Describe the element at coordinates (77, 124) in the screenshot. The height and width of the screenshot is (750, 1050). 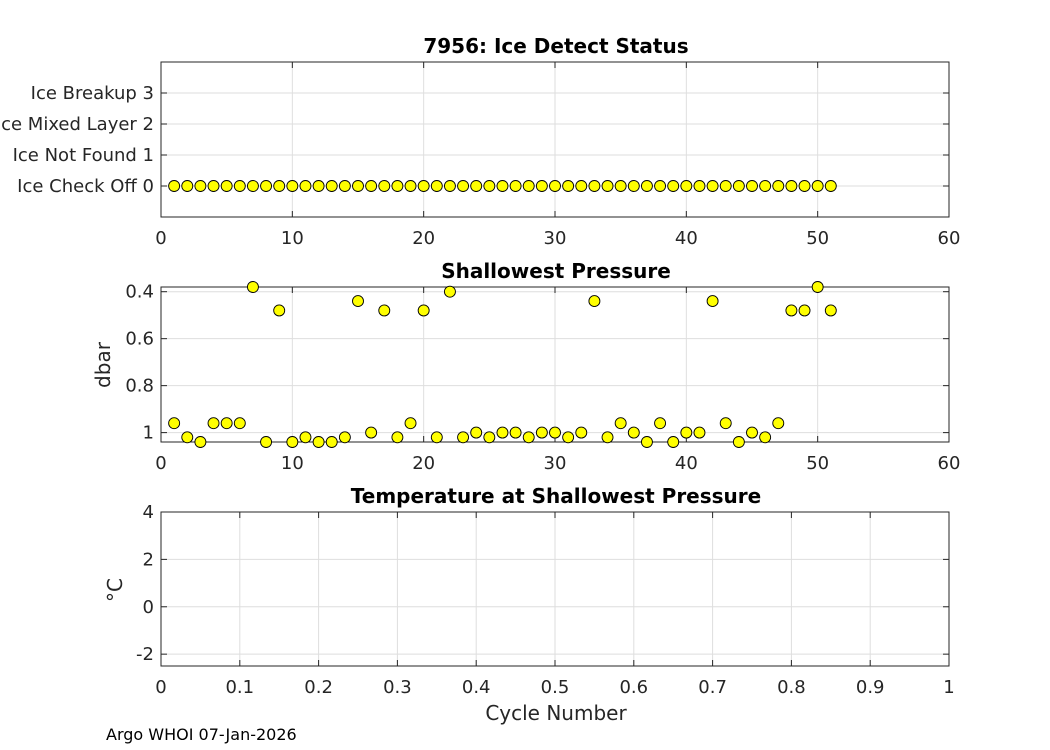
I see `ice-status-ytick-label: Ice Mixed Layer 2` at that location.